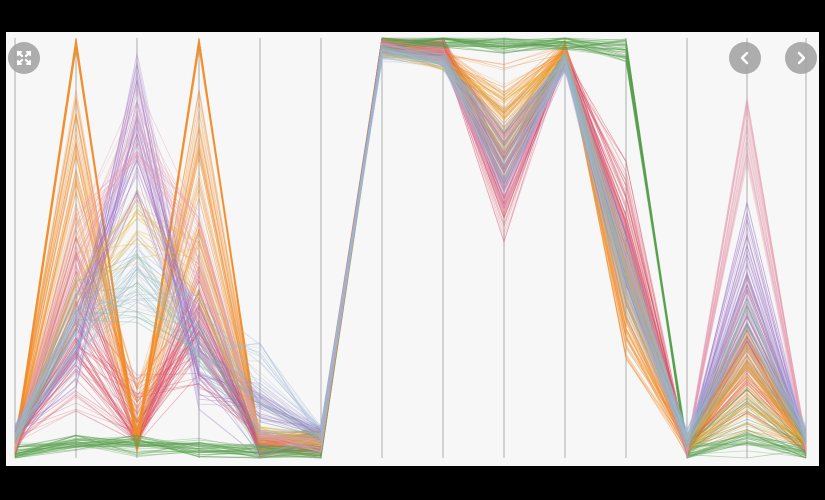  Describe the element at coordinates (801, 58) in the screenshot. I see `next-button` at that location.